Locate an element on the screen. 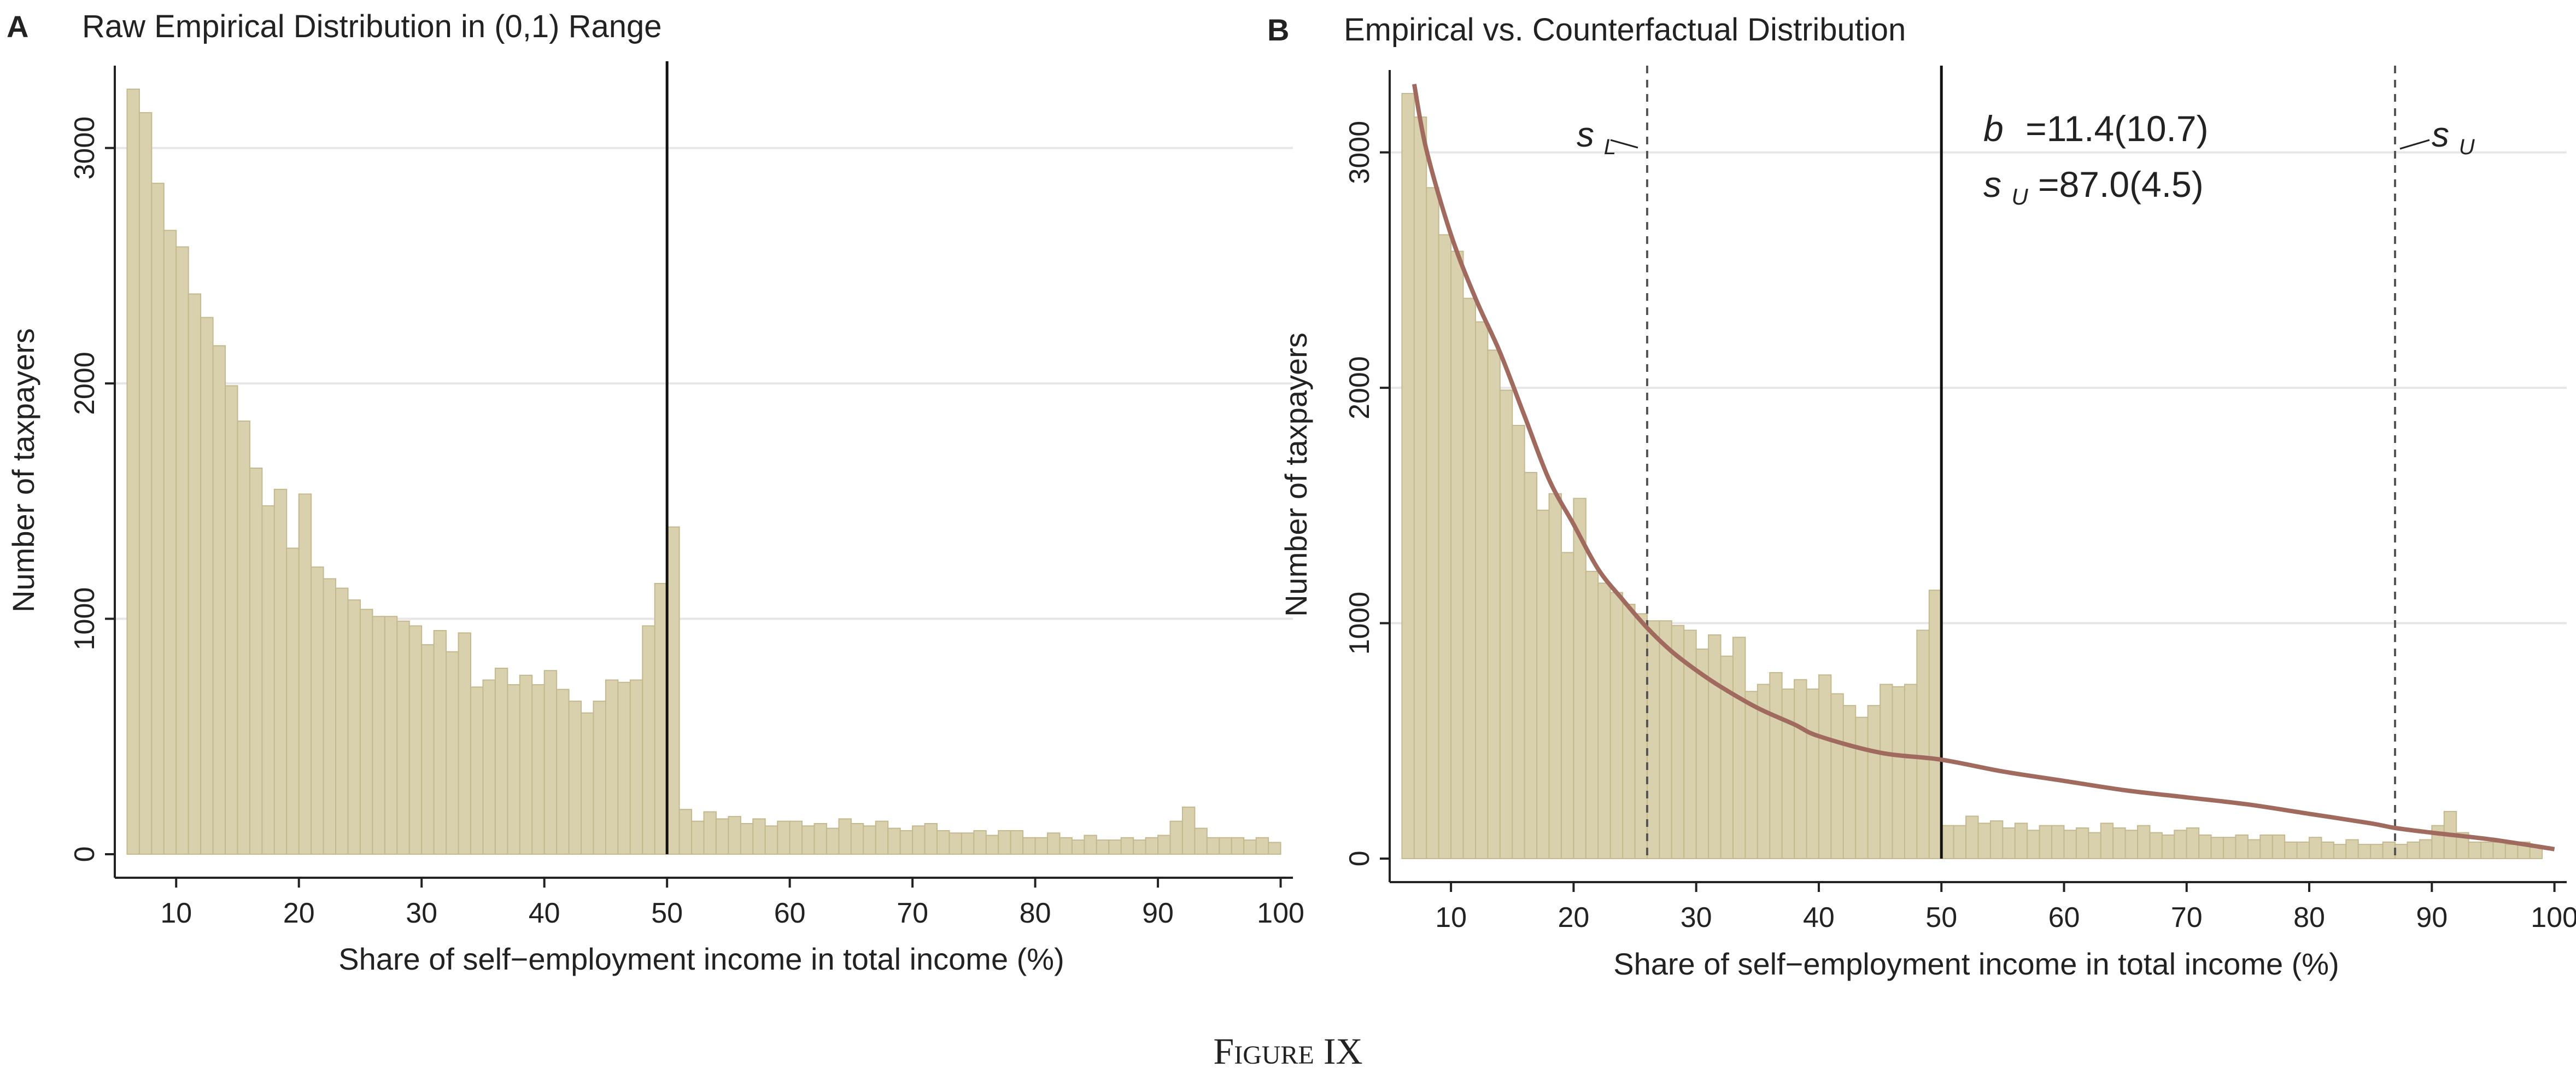 Image resolution: width=2576 pixels, height=1085 pixels. marker-sl-subscript: L is located at coordinates (1610, 147).